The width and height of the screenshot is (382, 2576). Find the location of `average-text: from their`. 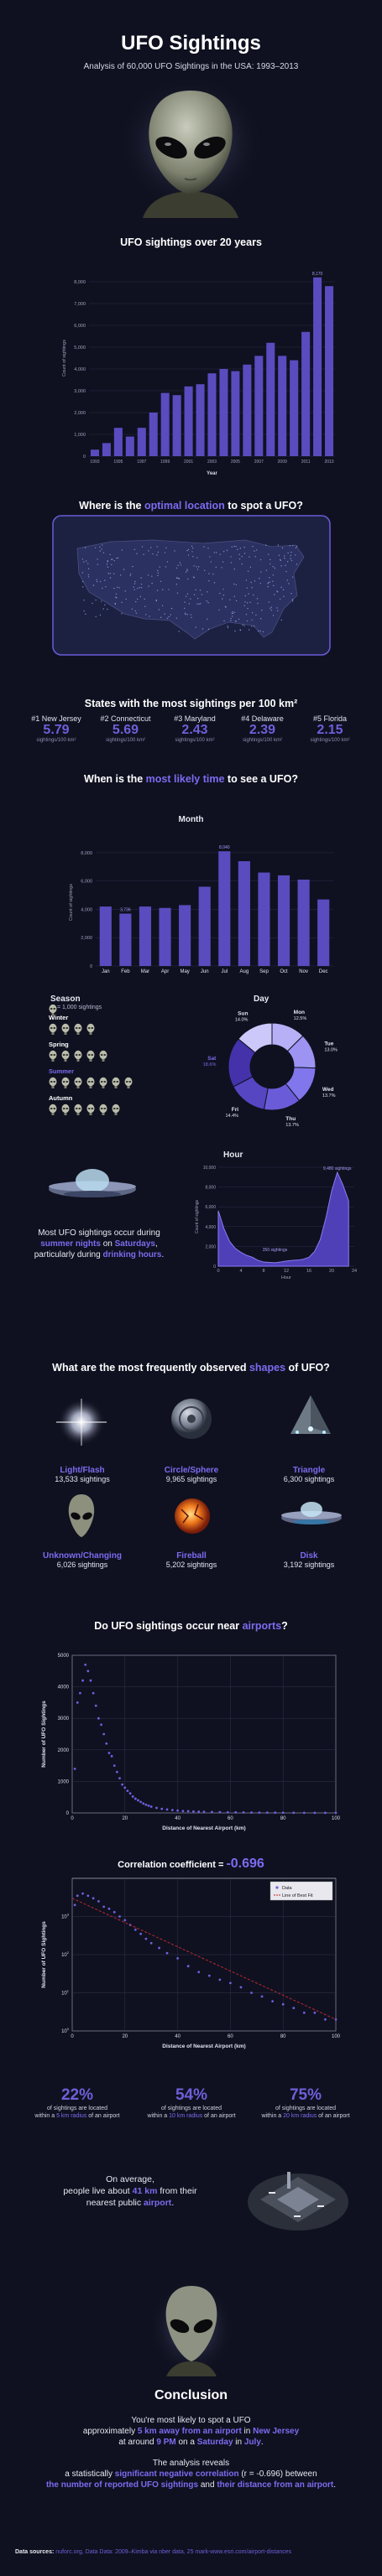

average-text: from their is located at coordinates (177, 2191).